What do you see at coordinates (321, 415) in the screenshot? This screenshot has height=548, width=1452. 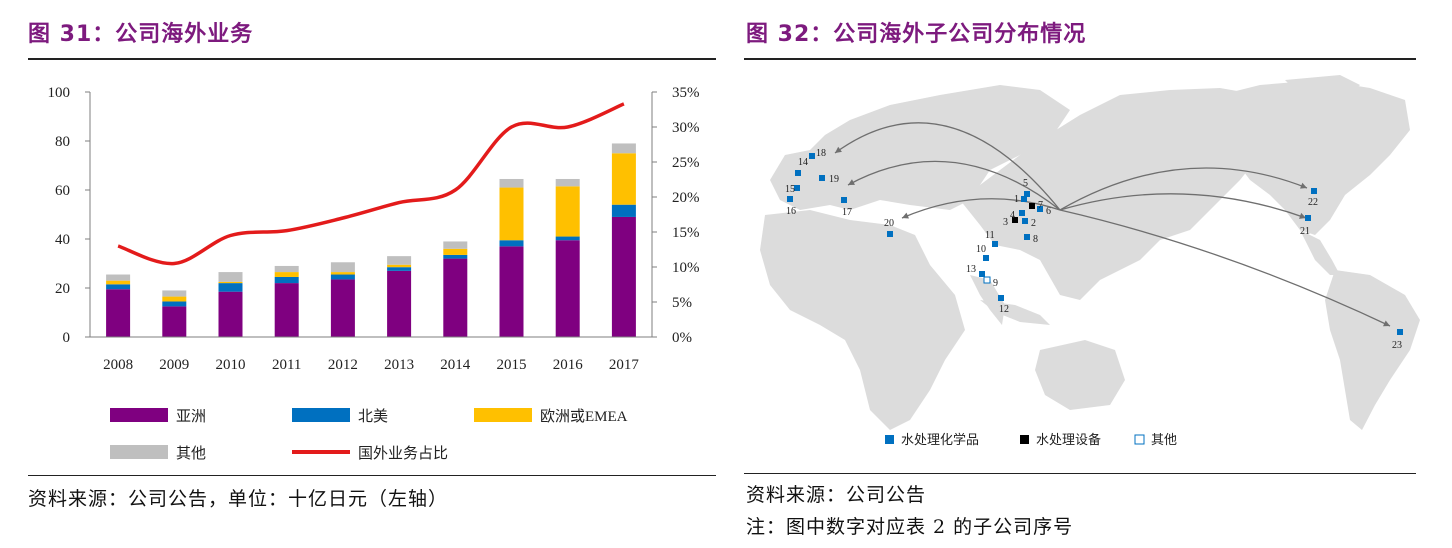 I see `legend-swatch-north_america` at bounding box center [321, 415].